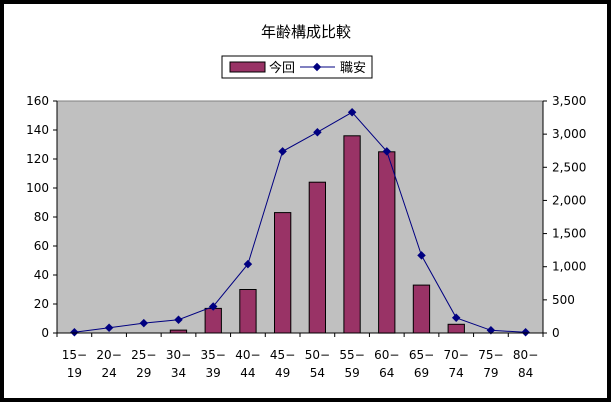 Image resolution: width=611 pixels, height=402 pixels. I want to click on legend-label-line: 職安, so click(353, 68).